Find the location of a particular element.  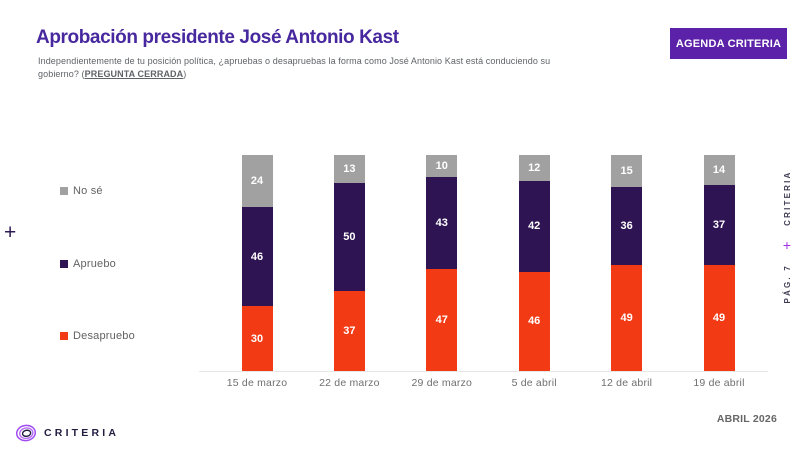

bar-value-label: 15 is located at coordinates (626, 171).